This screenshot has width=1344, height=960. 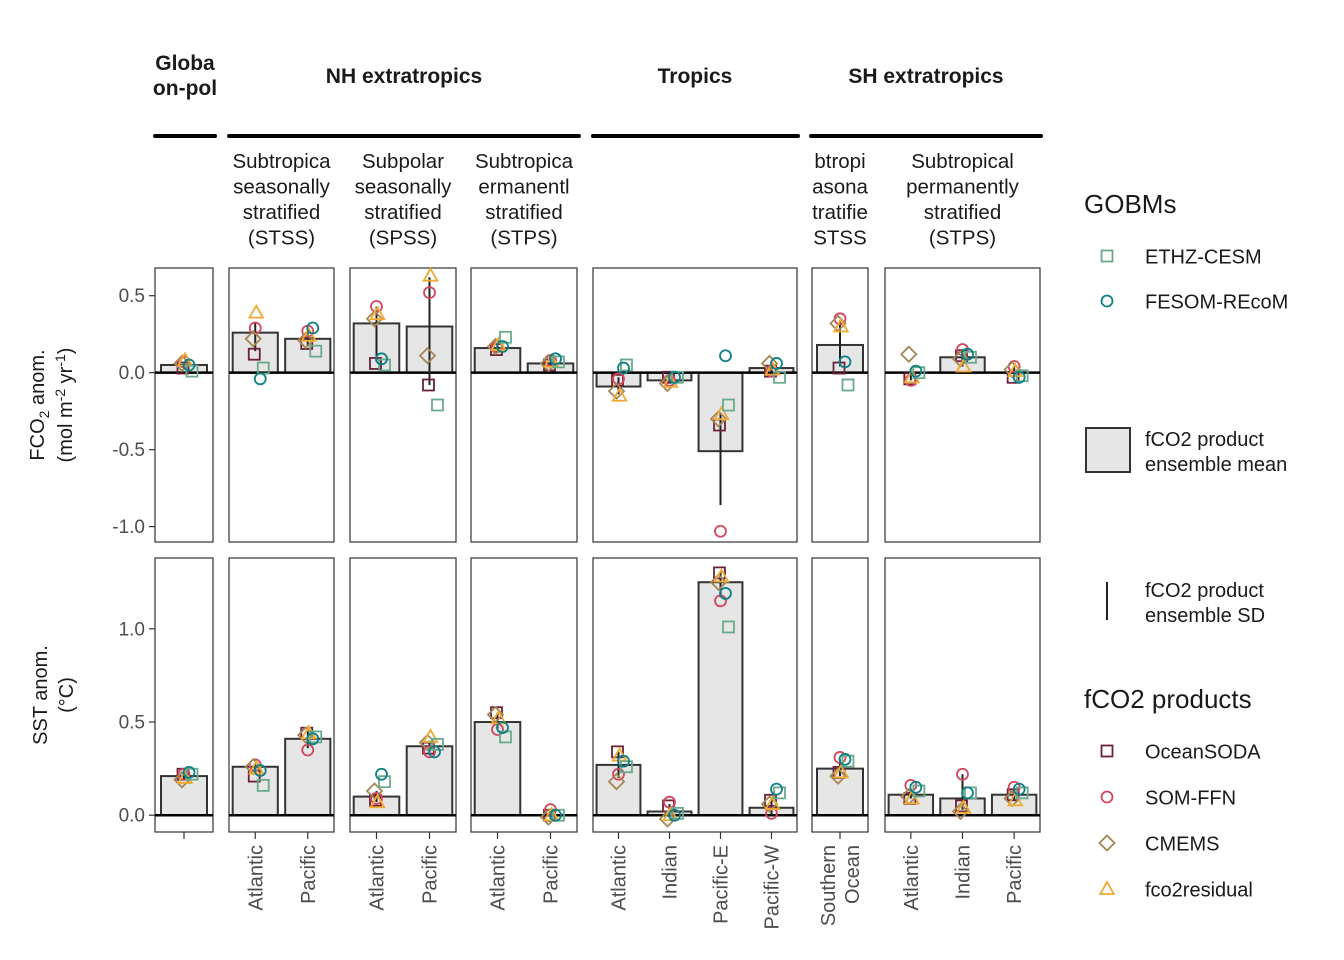 I want to click on biome-title-line: Subtropica, so click(x=281, y=161).